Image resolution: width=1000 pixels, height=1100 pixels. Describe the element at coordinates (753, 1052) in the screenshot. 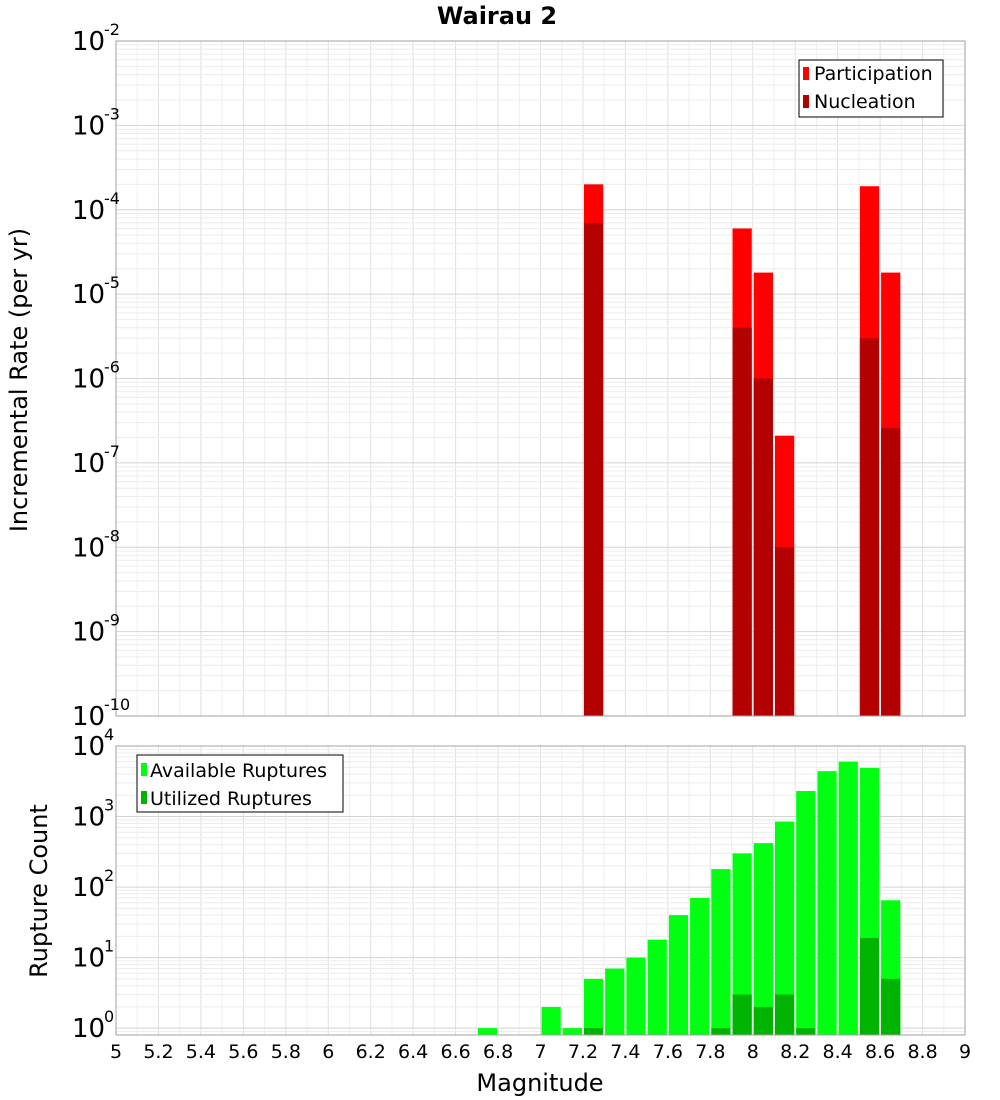

I see `x-tick-label: 8` at that location.